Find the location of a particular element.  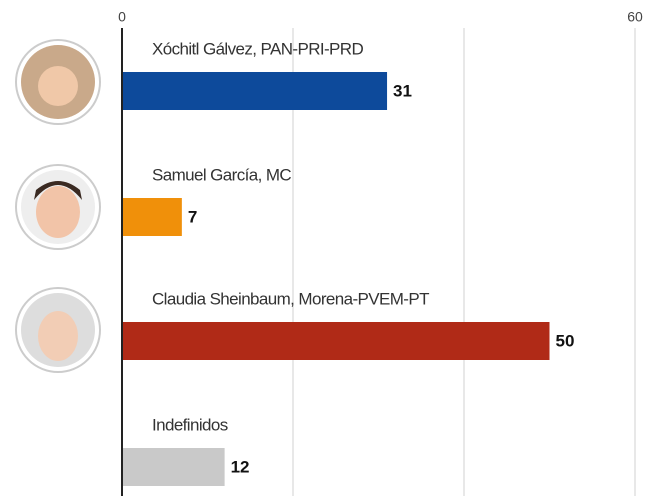

value-label: 31 is located at coordinates (402, 90).